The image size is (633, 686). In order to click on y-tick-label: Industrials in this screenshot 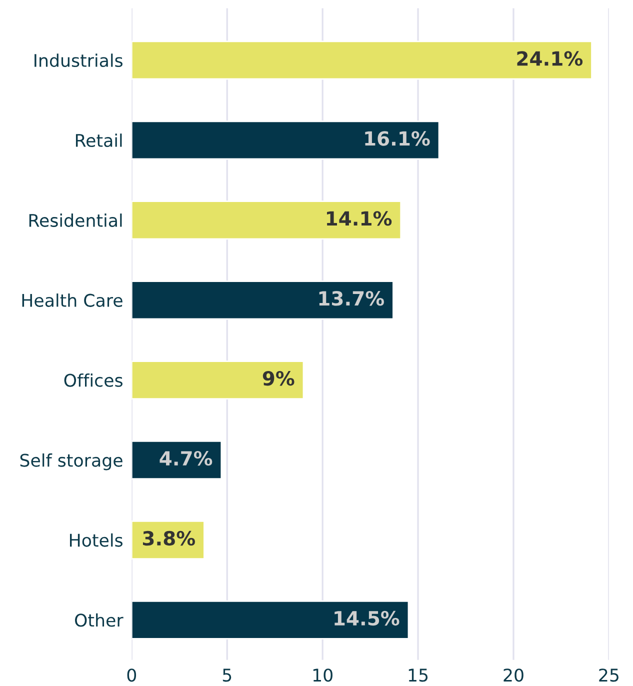, I will do `click(78, 61)`.